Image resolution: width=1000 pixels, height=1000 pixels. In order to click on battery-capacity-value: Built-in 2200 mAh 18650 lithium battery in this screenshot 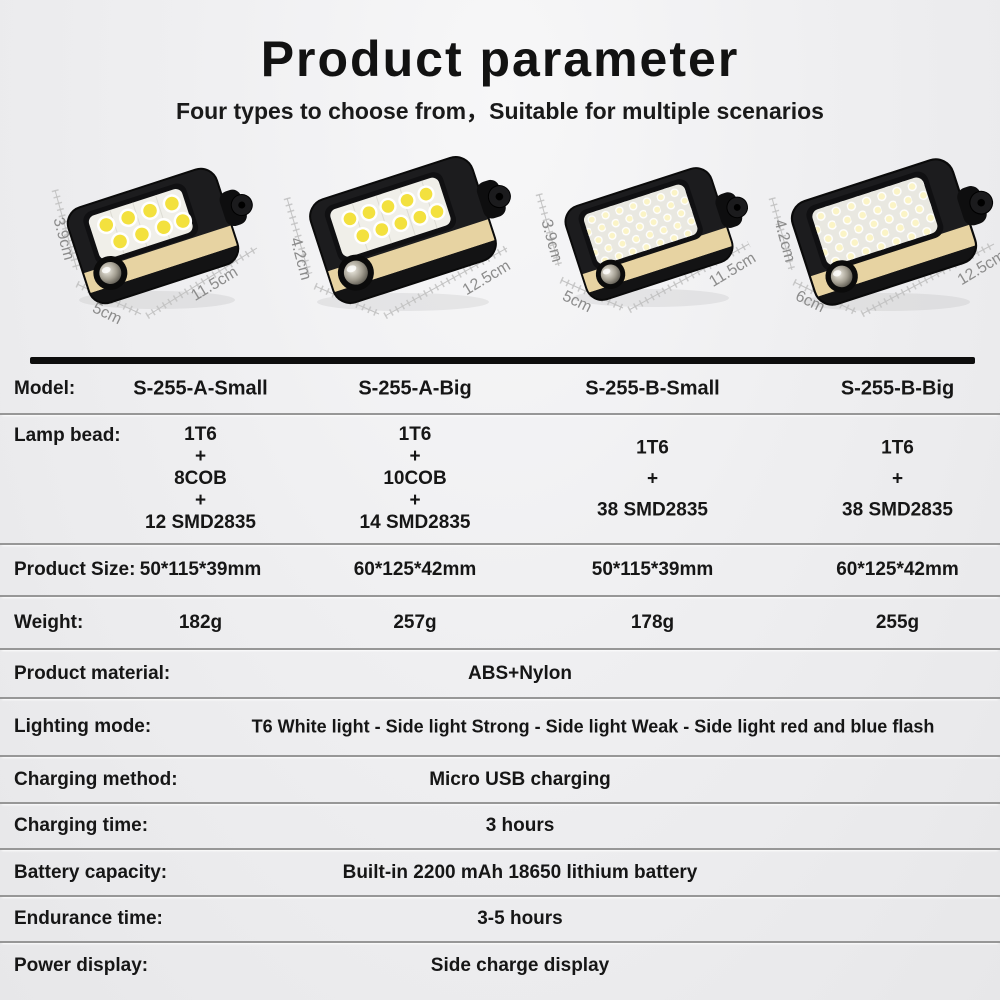, I will do `click(520, 872)`.